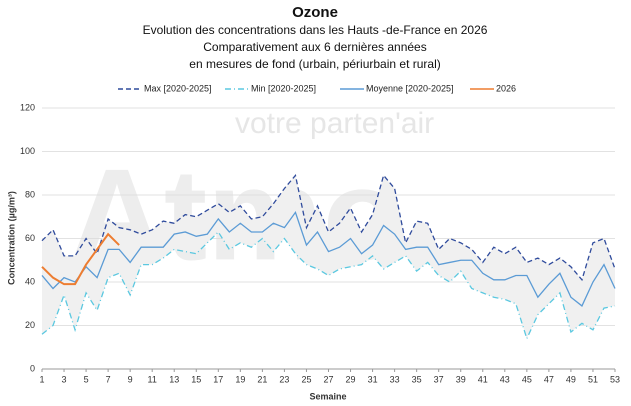 Image resolution: width=631 pixels, height=406 pixels. I want to click on x-tick-label: 27, so click(328, 379).